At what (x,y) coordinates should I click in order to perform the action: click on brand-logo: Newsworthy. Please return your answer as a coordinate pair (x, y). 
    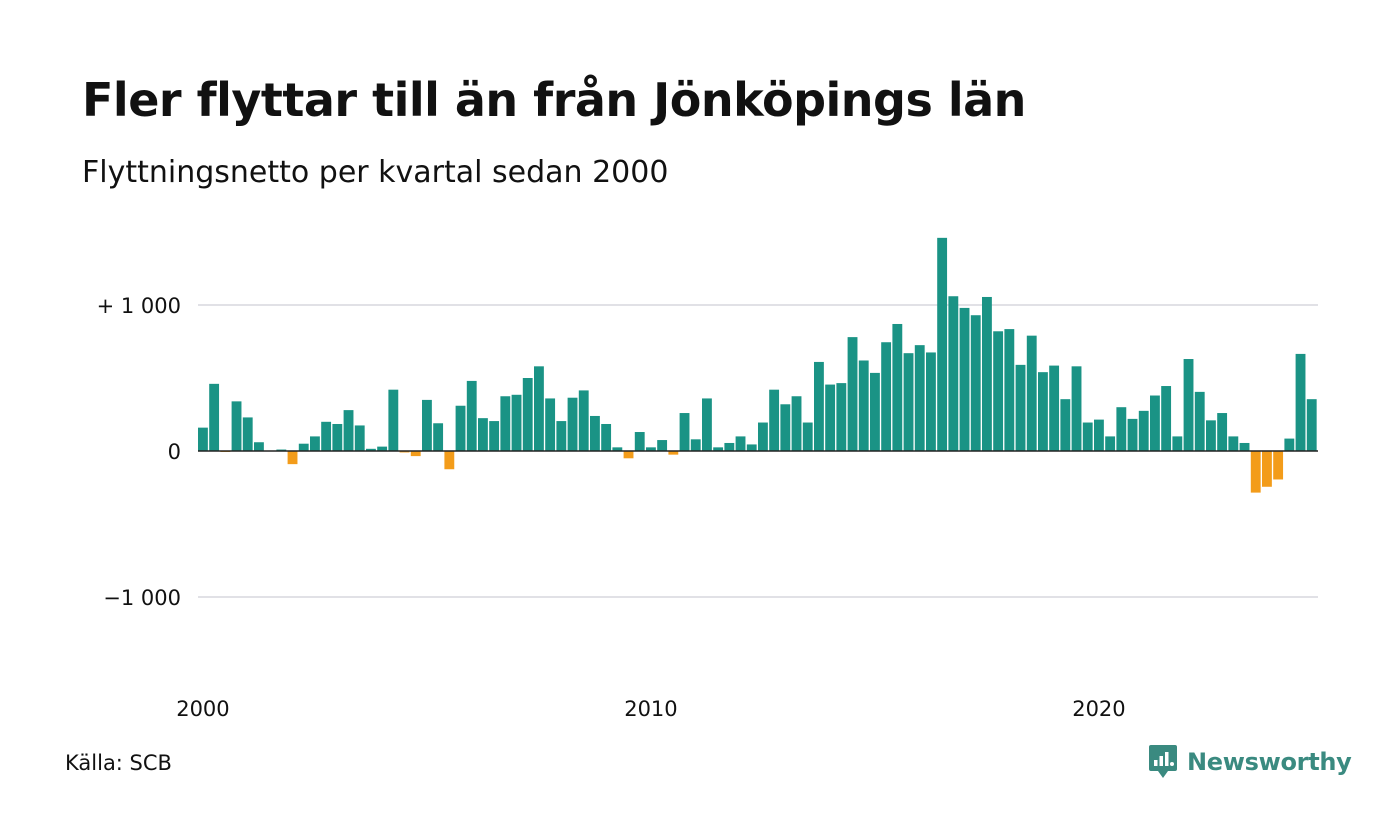
    Looking at the image, I should click on (1250, 762).